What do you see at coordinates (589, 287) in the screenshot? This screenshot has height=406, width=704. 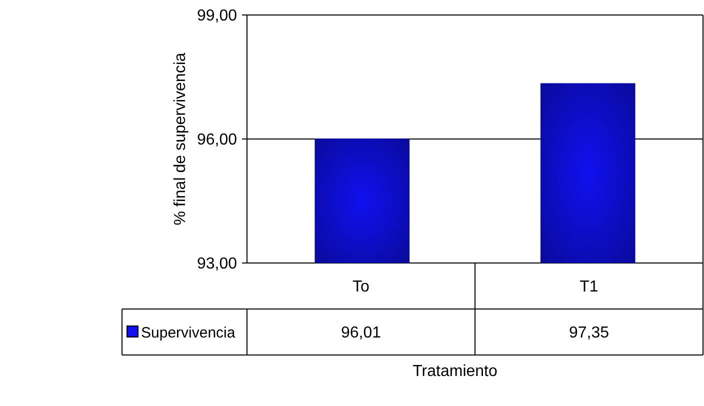 I see `x-tick-label: T1` at bounding box center [589, 287].